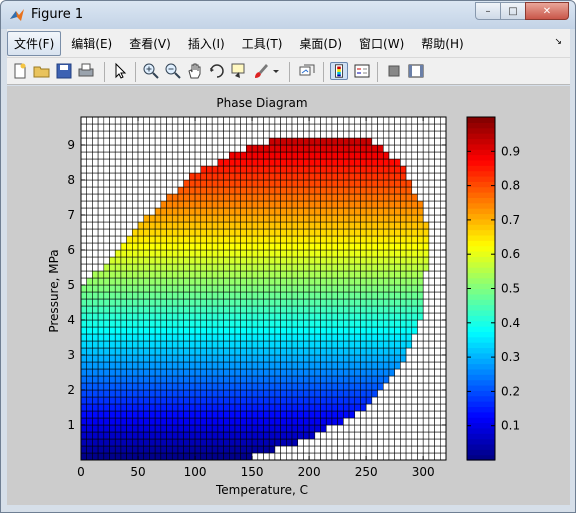 The height and width of the screenshot is (513, 576). Describe the element at coordinates (42, 71) in the screenshot. I see `open-file-icon` at that location.